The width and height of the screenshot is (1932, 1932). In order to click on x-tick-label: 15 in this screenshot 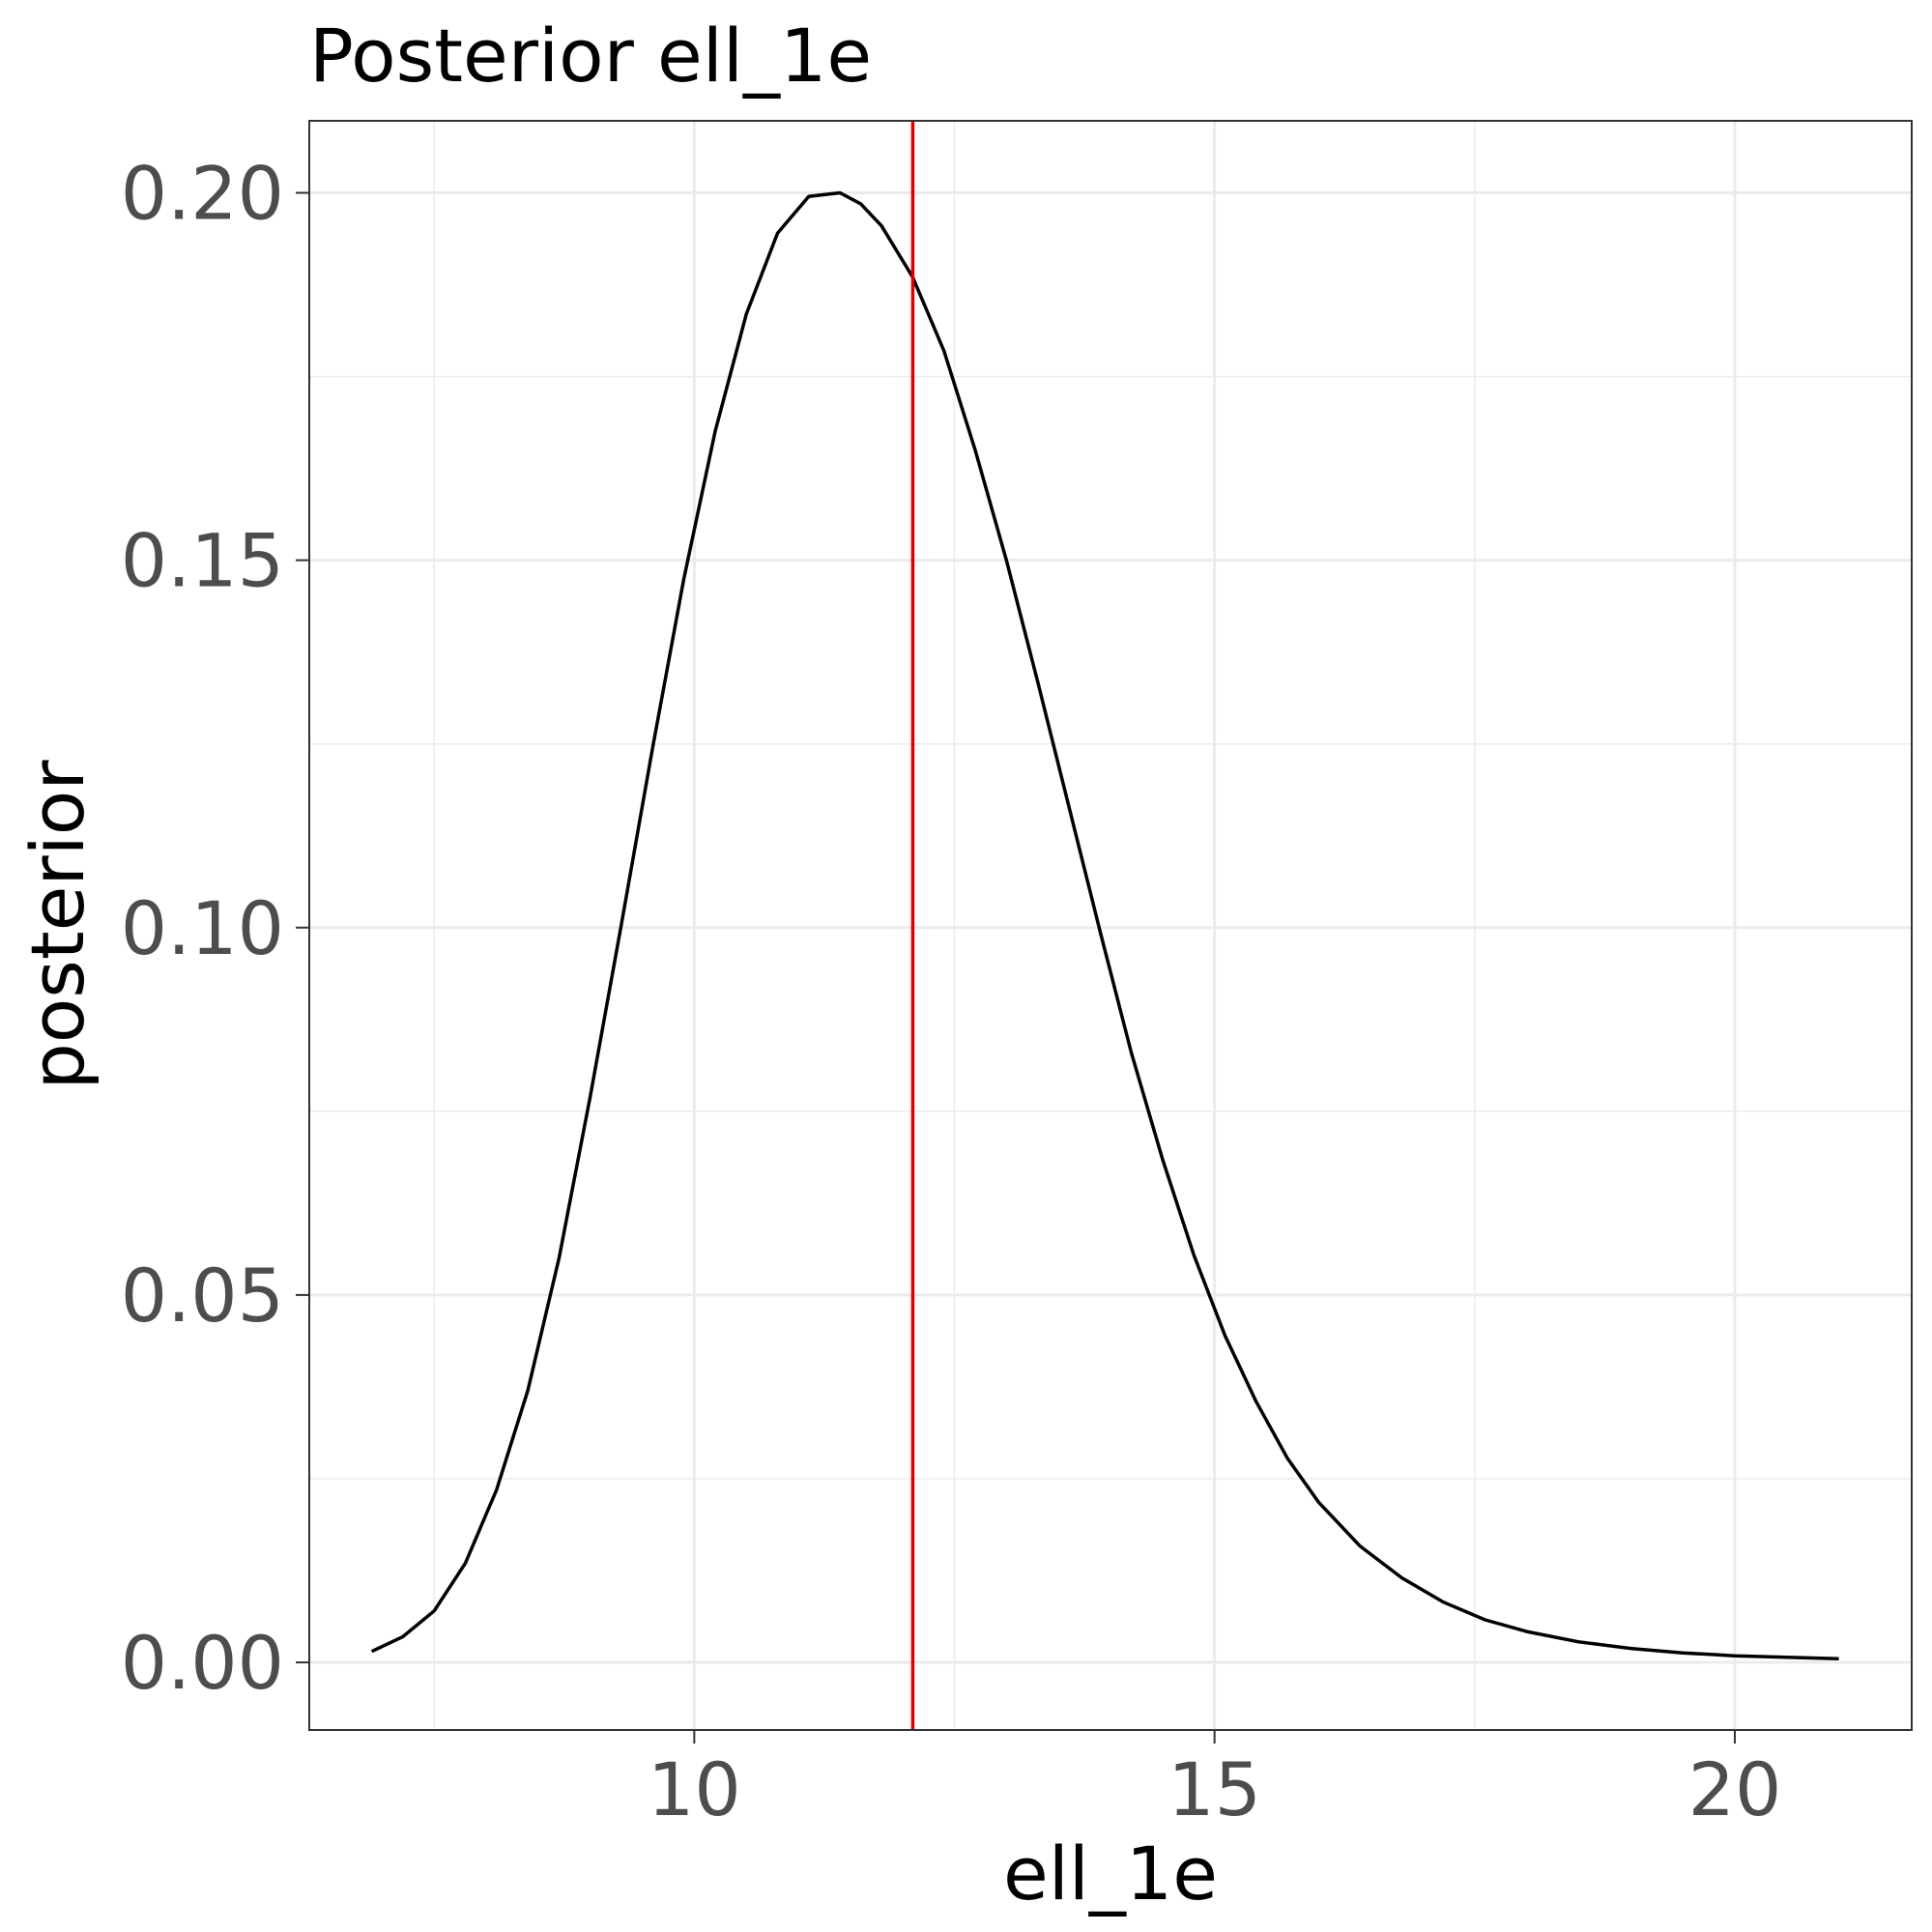, I will do `click(1214, 1789)`.